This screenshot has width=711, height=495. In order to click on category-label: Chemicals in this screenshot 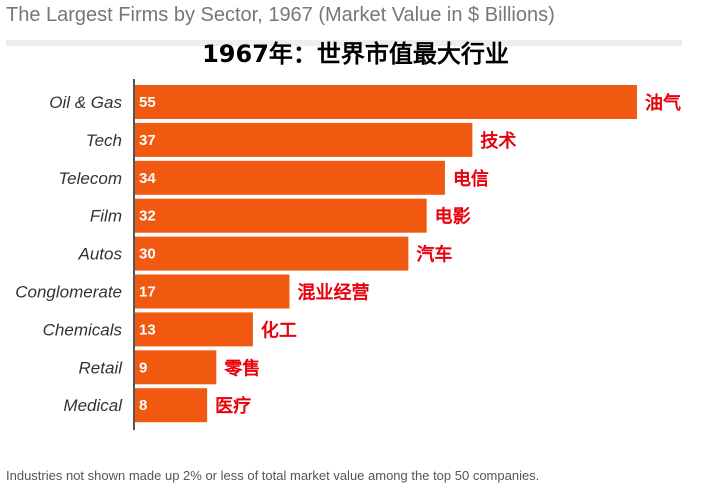, I will do `click(83, 329)`.